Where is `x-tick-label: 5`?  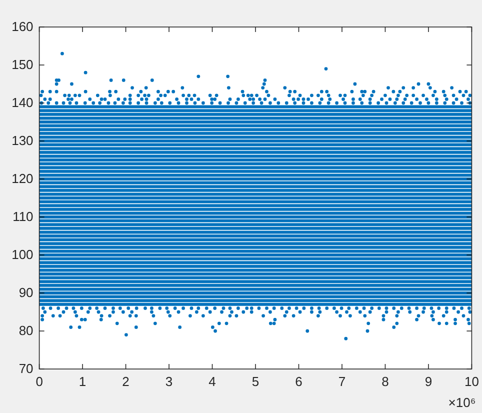 x-tick-label: 5 is located at coordinates (256, 382).